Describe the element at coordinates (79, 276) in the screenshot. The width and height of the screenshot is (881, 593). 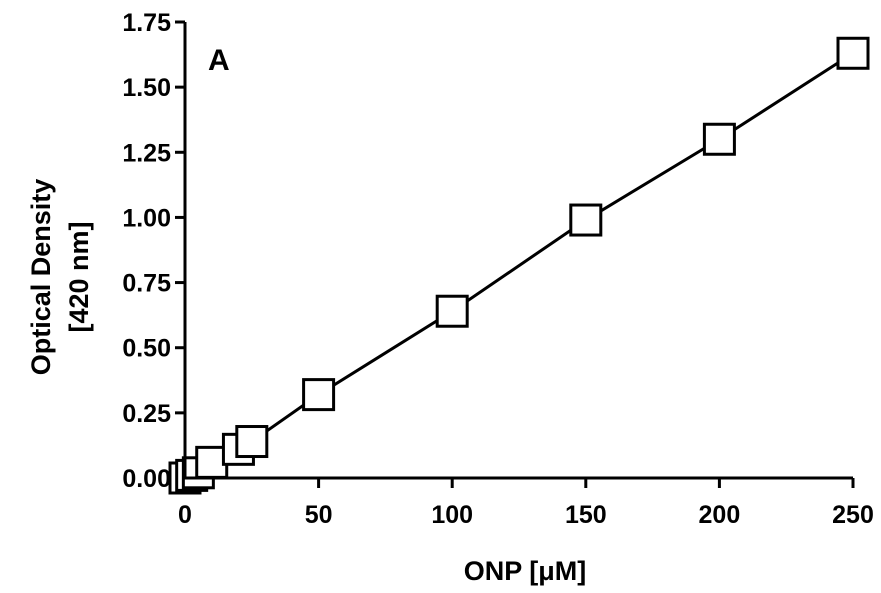
I see `y-axis-title-line-2: [420 nm]` at that location.